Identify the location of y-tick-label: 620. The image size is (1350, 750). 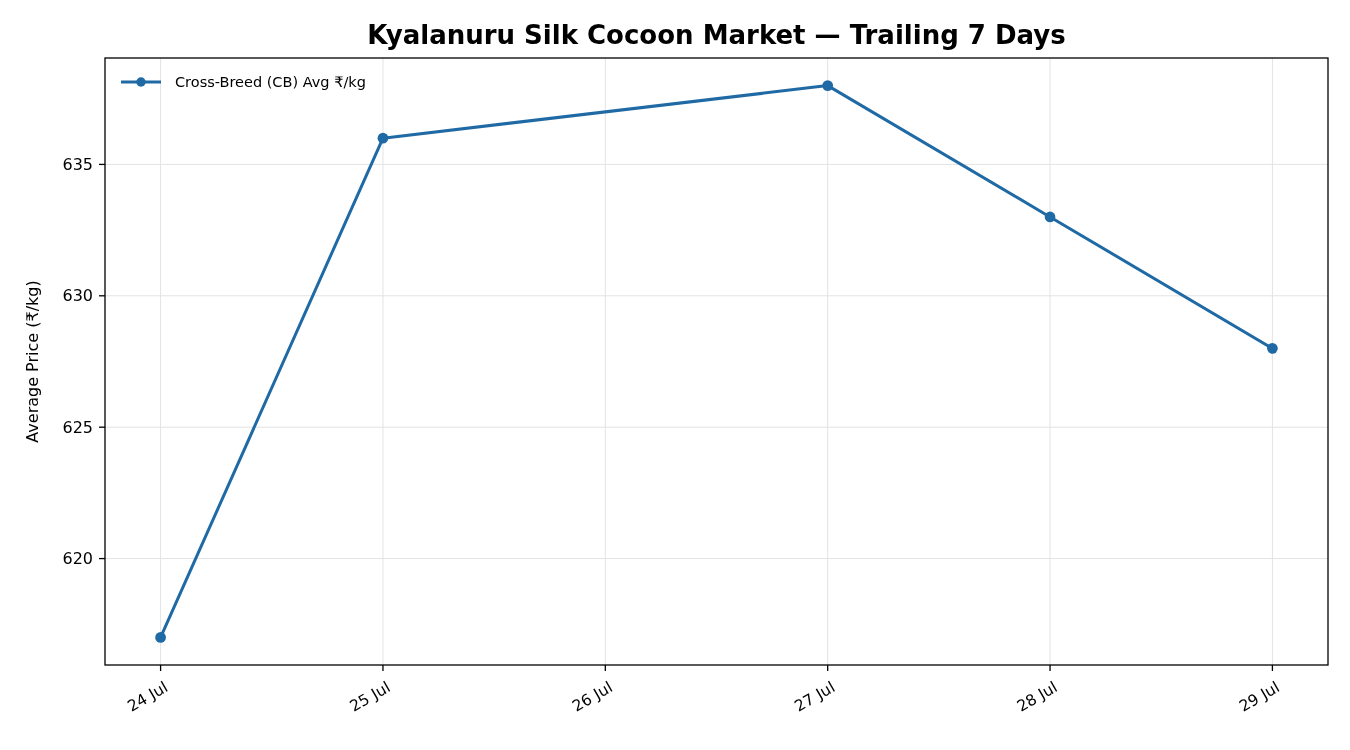
(77, 559).